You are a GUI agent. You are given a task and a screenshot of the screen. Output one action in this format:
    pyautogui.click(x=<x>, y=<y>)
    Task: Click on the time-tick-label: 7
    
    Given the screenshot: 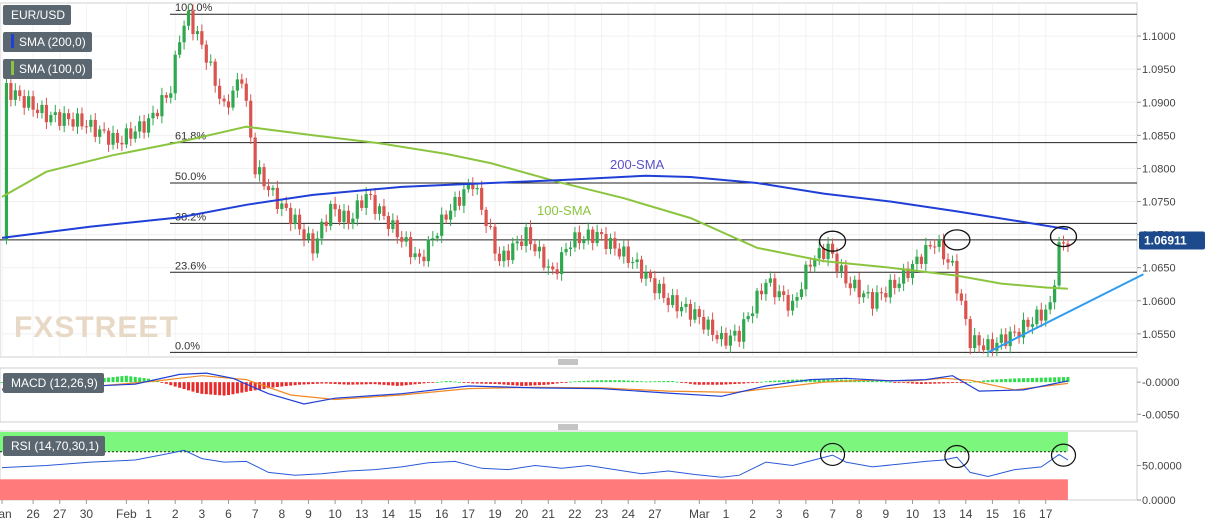 What is the action you would take?
    pyautogui.click(x=255, y=514)
    